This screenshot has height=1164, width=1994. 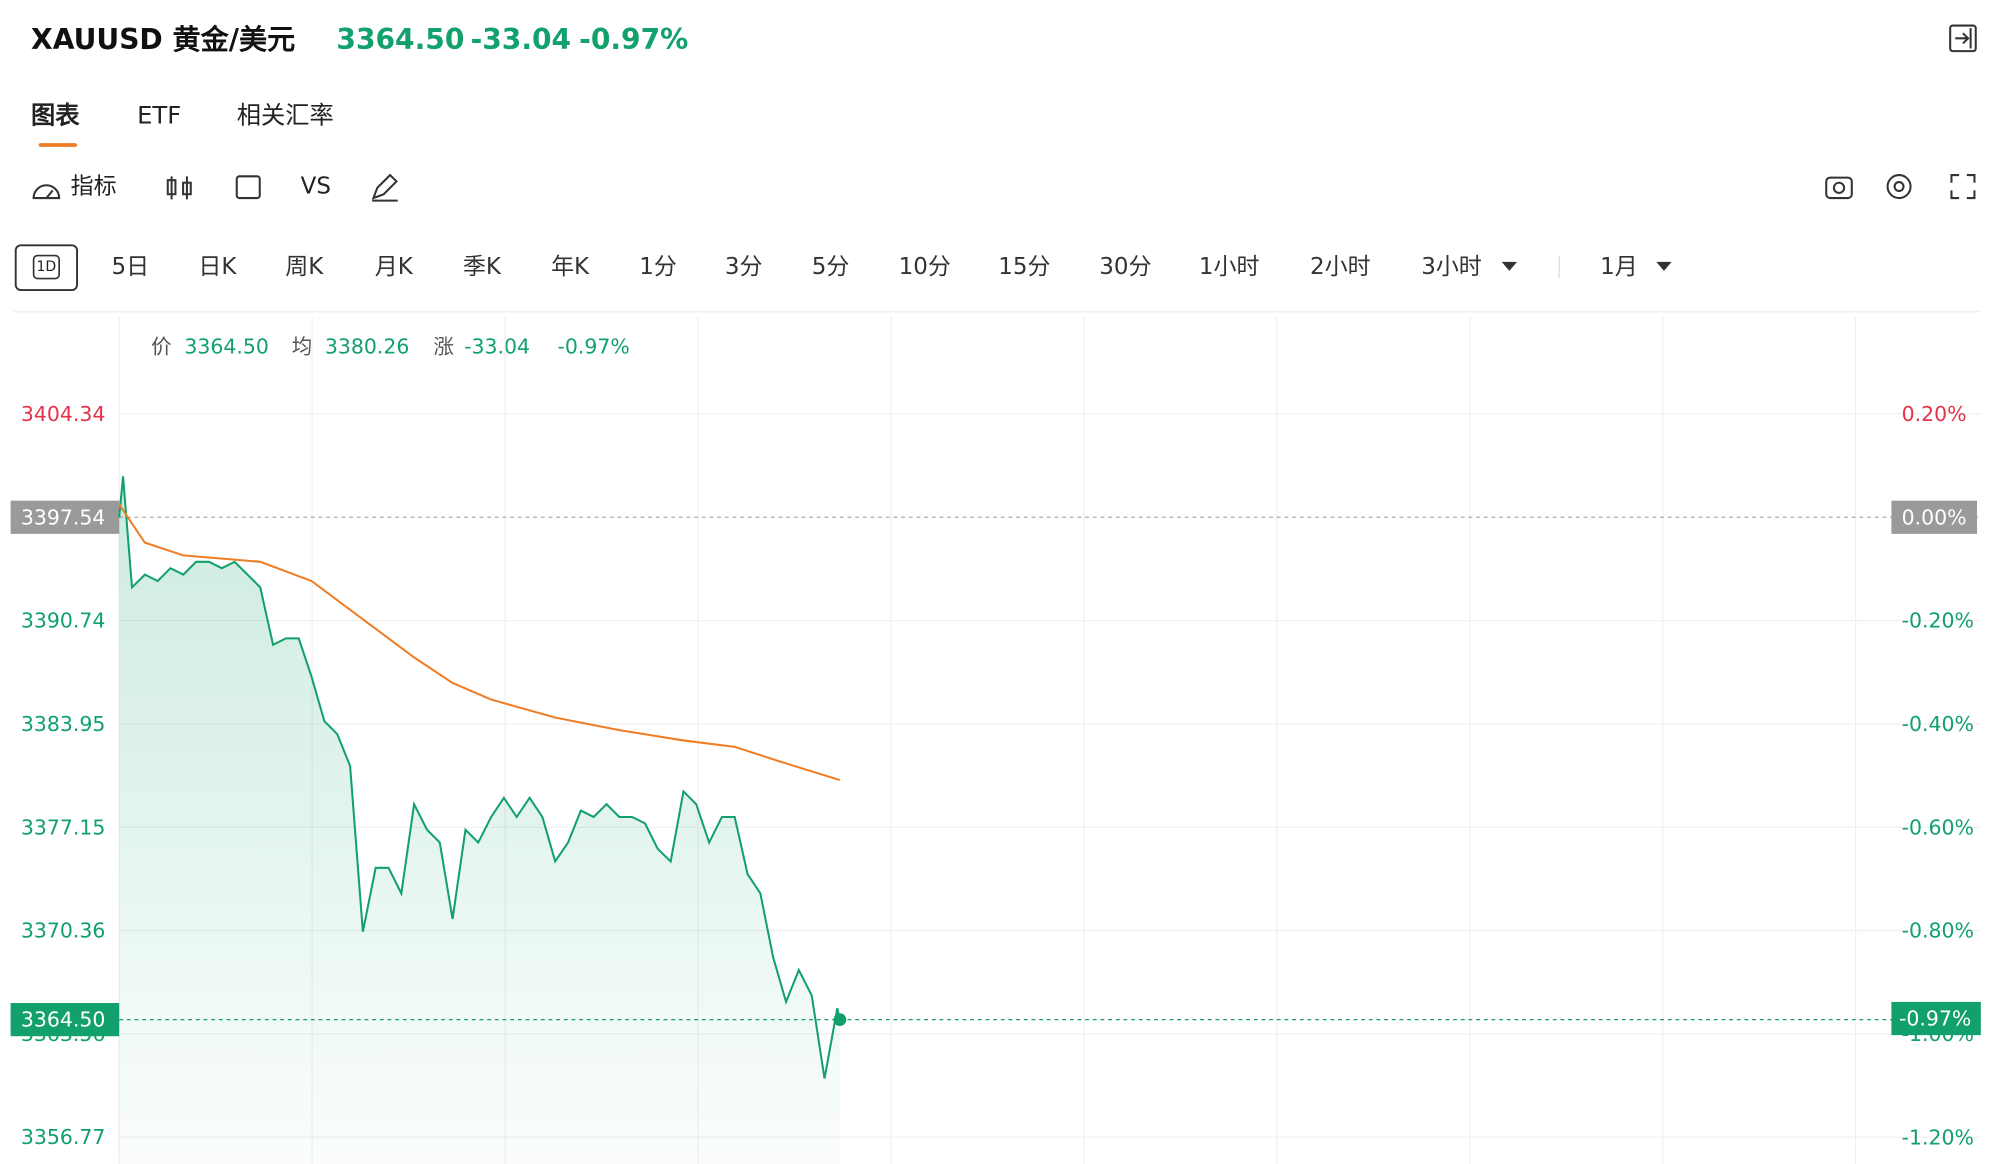 I want to click on indicator-icon, so click(x=46, y=192).